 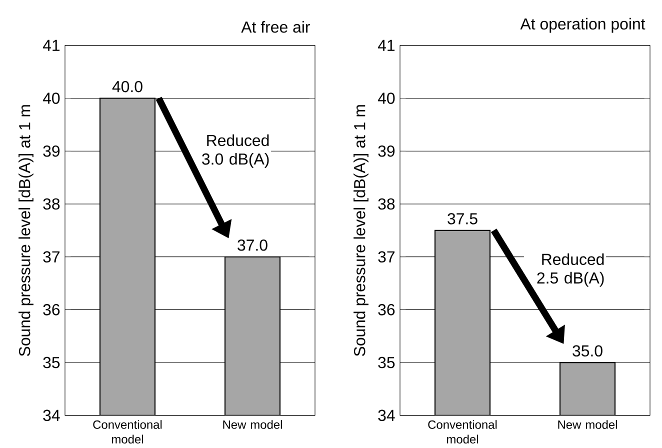 What do you see at coordinates (127, 86) in the screenshot?
I see `data-label: 40.0` at bounding box center [127, 86].